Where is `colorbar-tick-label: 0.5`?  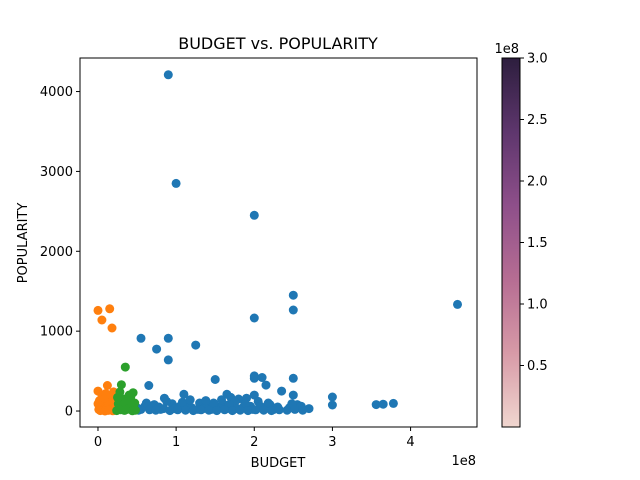
colorbar-tick-label: 0.5 is located at coordinates (537, 366).